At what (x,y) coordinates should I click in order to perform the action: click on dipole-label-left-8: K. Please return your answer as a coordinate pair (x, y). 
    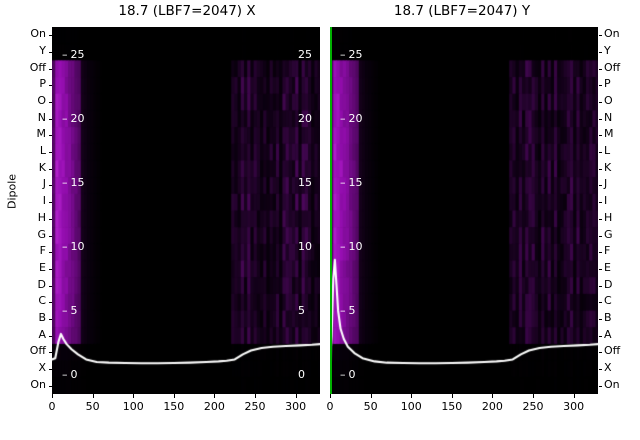
    Looking at the image, I should click on (42, 167).